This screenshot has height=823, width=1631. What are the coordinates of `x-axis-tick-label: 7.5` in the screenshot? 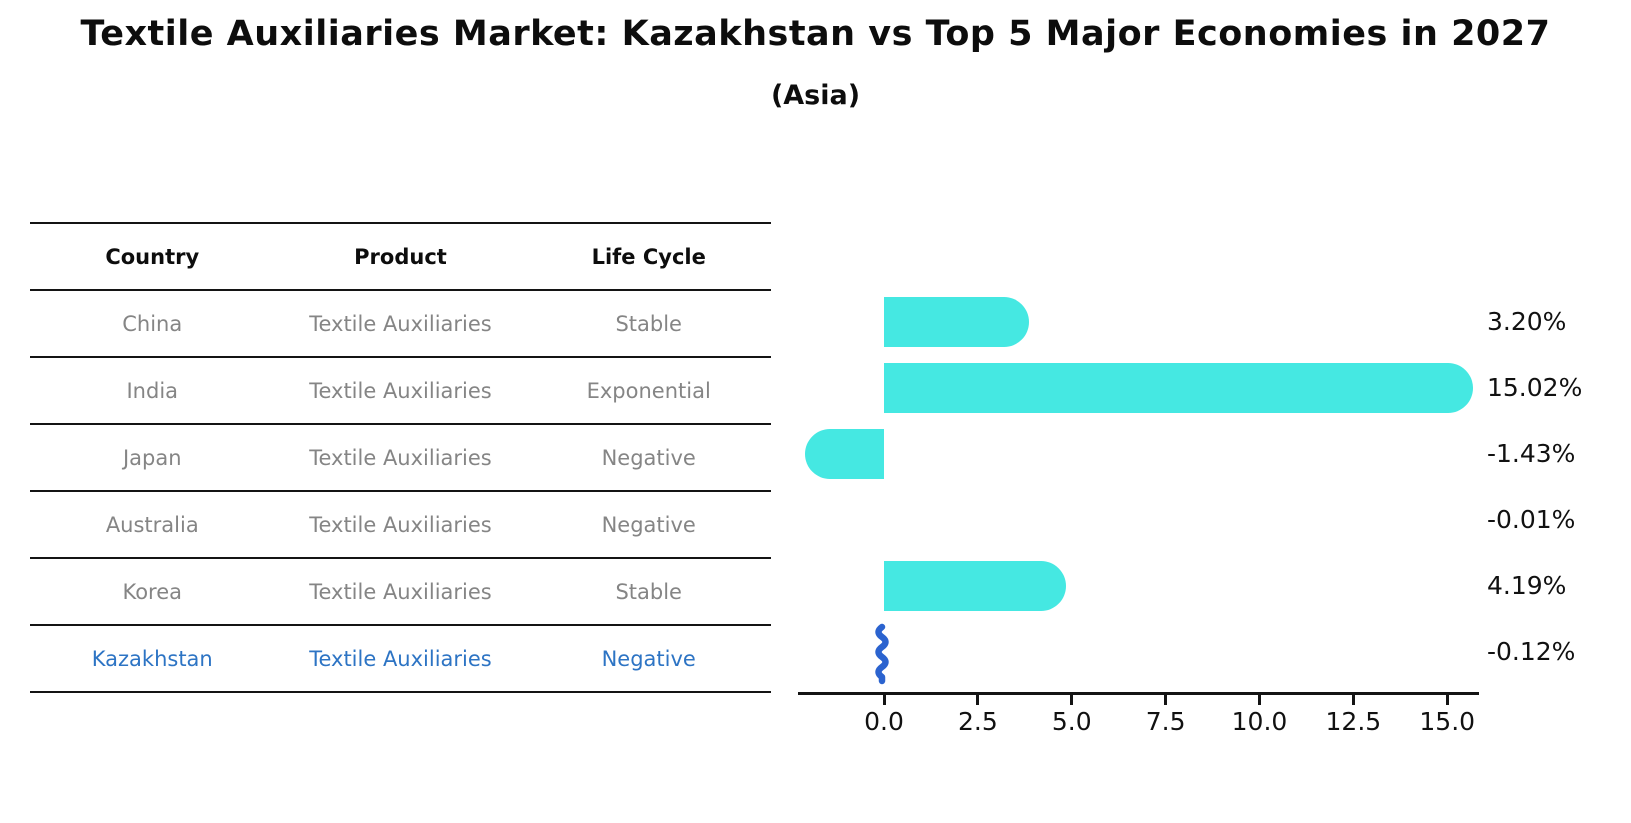 It's located at (1165, 721).